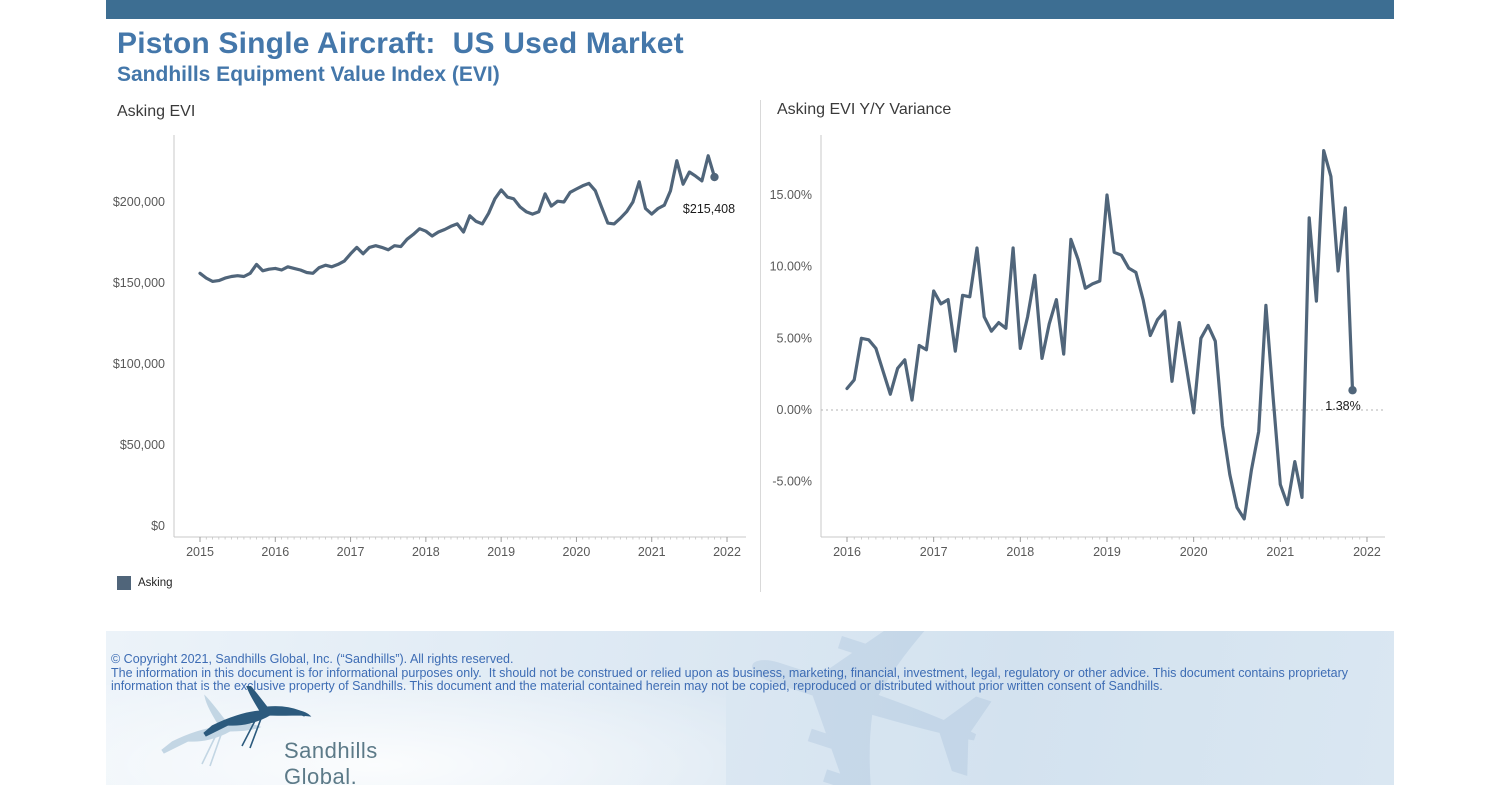  I want to click on logo-text: Sandhills Global., so click(331, 761).